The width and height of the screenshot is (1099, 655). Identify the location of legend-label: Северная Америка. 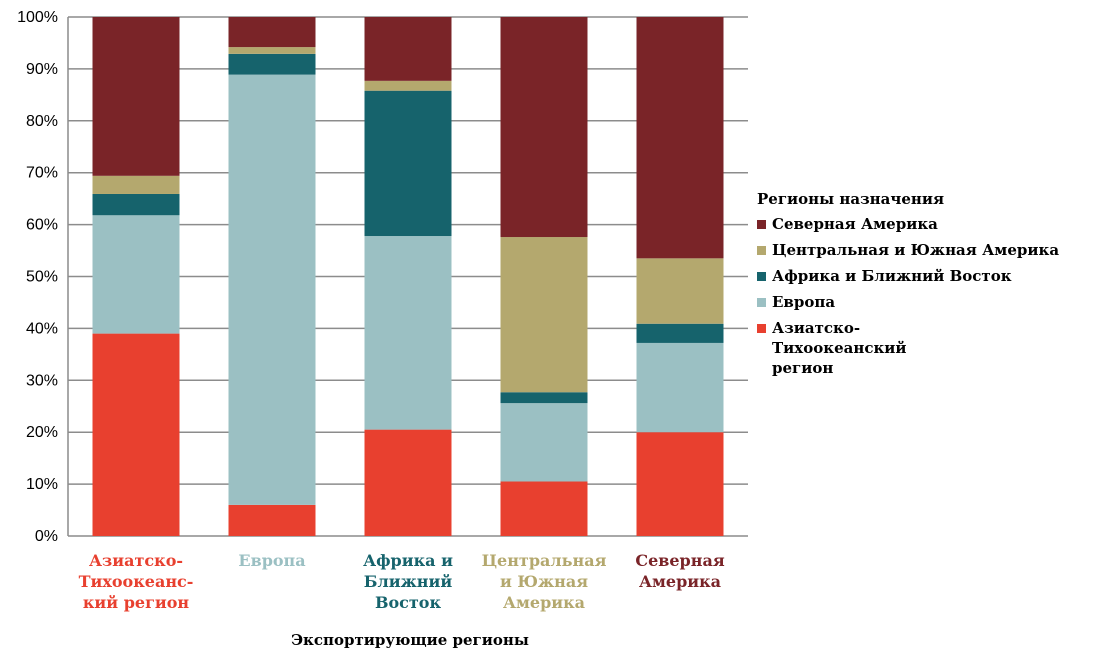
(855, 224).